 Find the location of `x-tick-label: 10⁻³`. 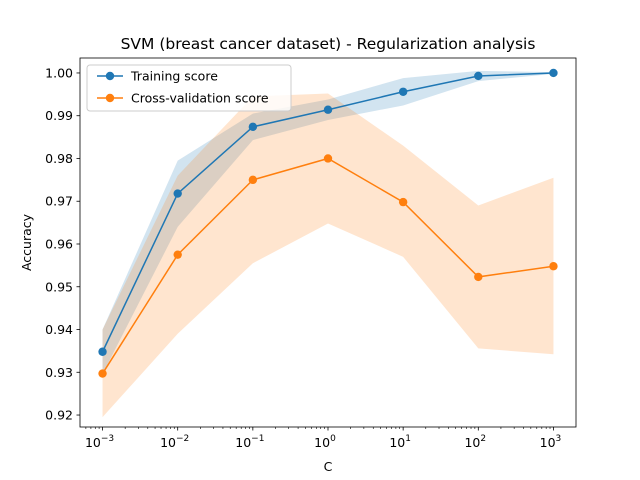

x-tick-label: 10⁻³ is located at coordinates (99, 442).